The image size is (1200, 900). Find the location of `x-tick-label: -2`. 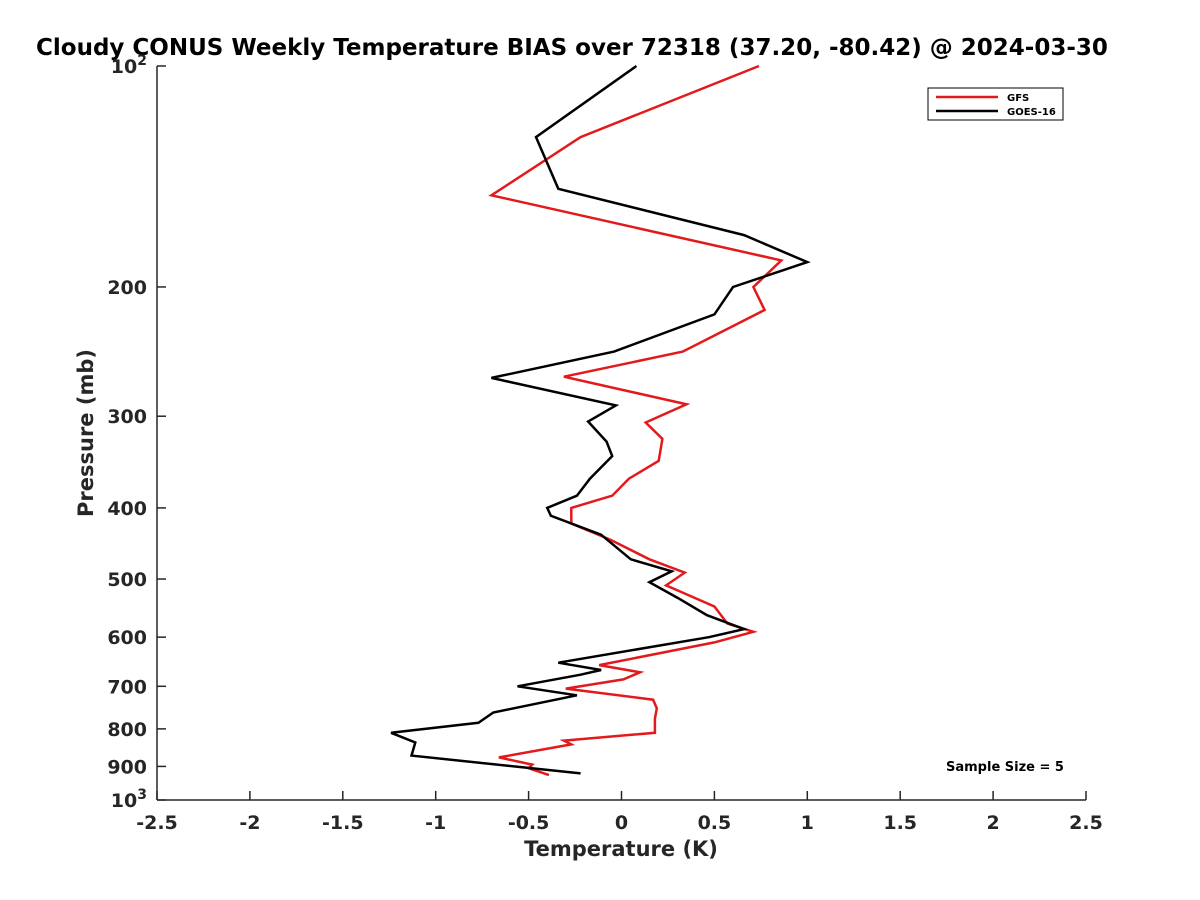

x-tick-label: -2 is located at coordinates (249, 823).